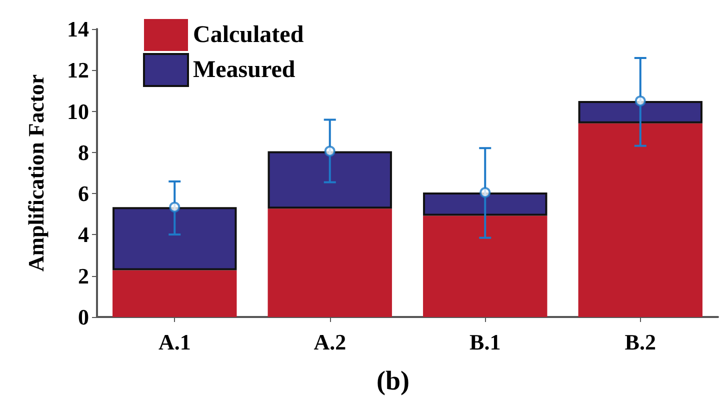 The width and height of the screenshot is (720, 403). Describe the element at coordinates (244, 70) in the screenshot. I see `legend-label: Measured` at that location.